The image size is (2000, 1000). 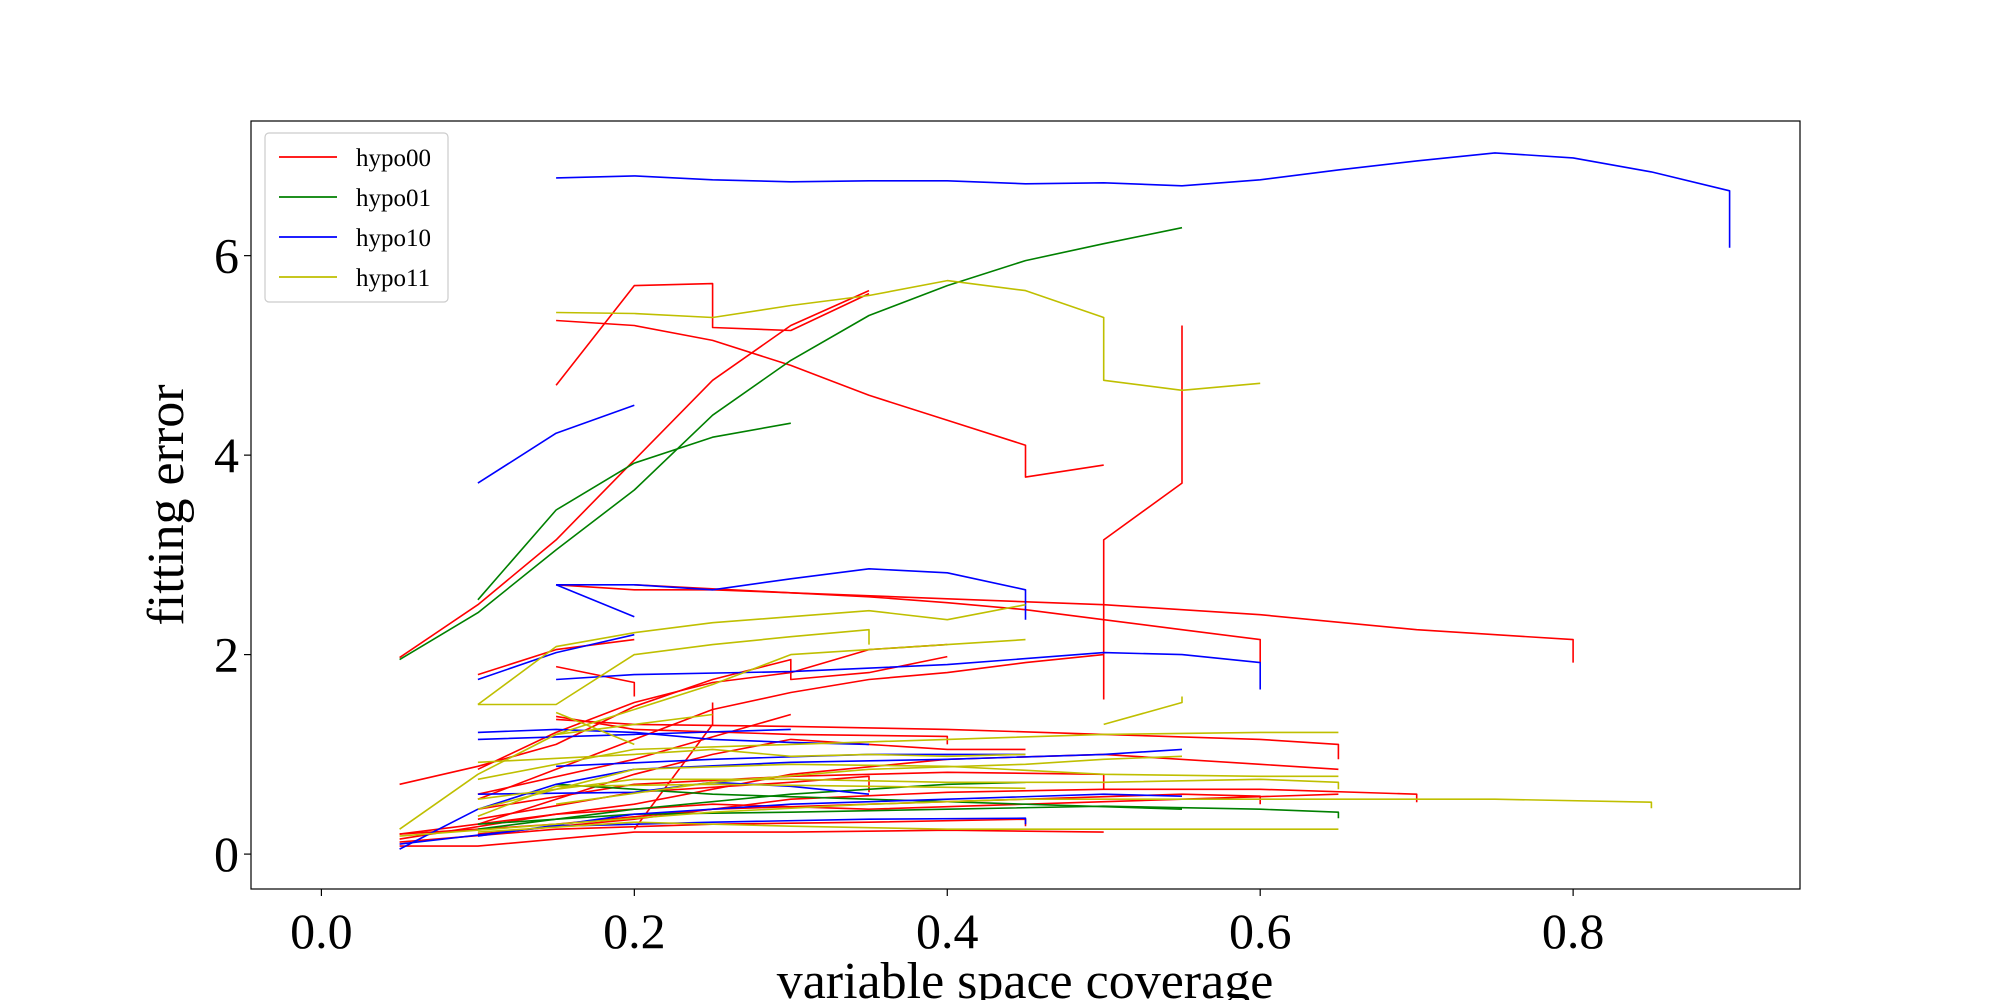 What do you see at coordinates (354, 278) in the screenshot?
I see `legend-item-hypo11: hypo11` at bounding box center [354, 278].